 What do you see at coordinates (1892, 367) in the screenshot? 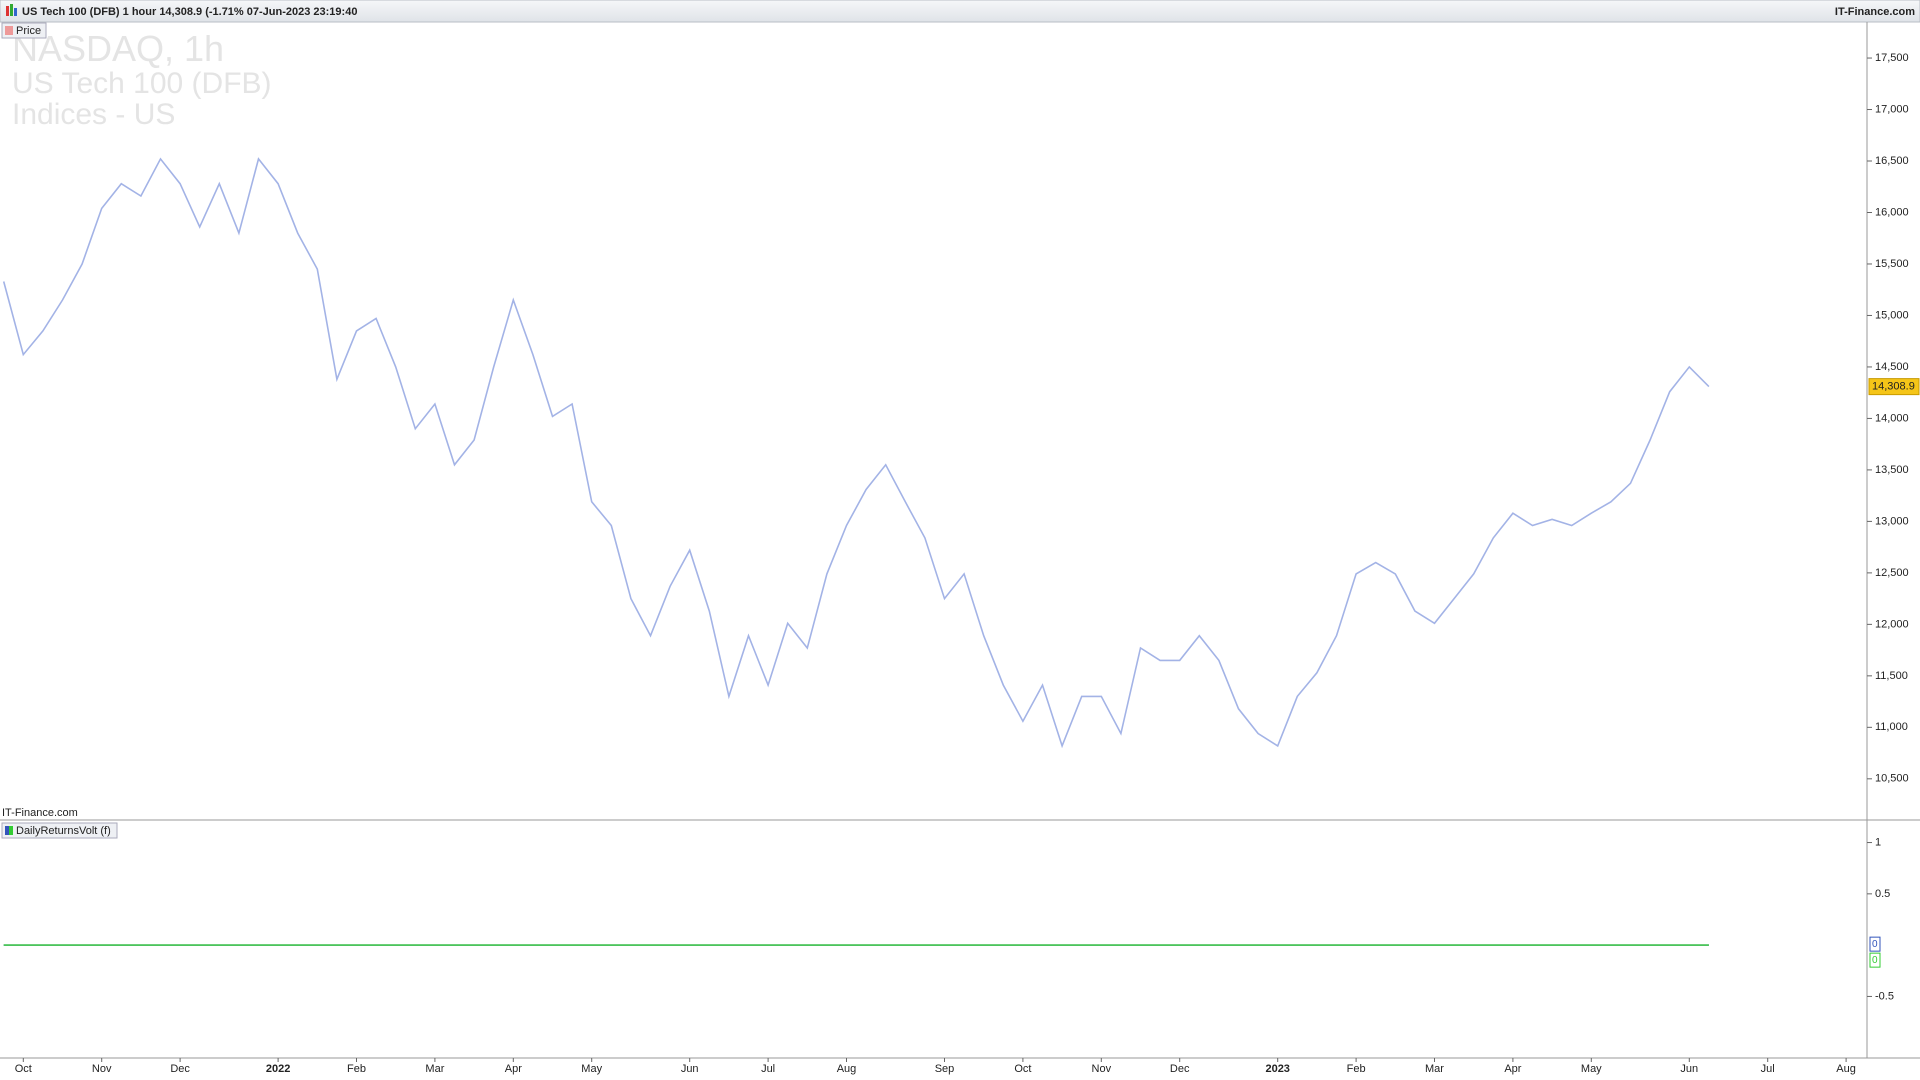
I see `y-tick-label: 14,500` at bounding box center [1892, 367].